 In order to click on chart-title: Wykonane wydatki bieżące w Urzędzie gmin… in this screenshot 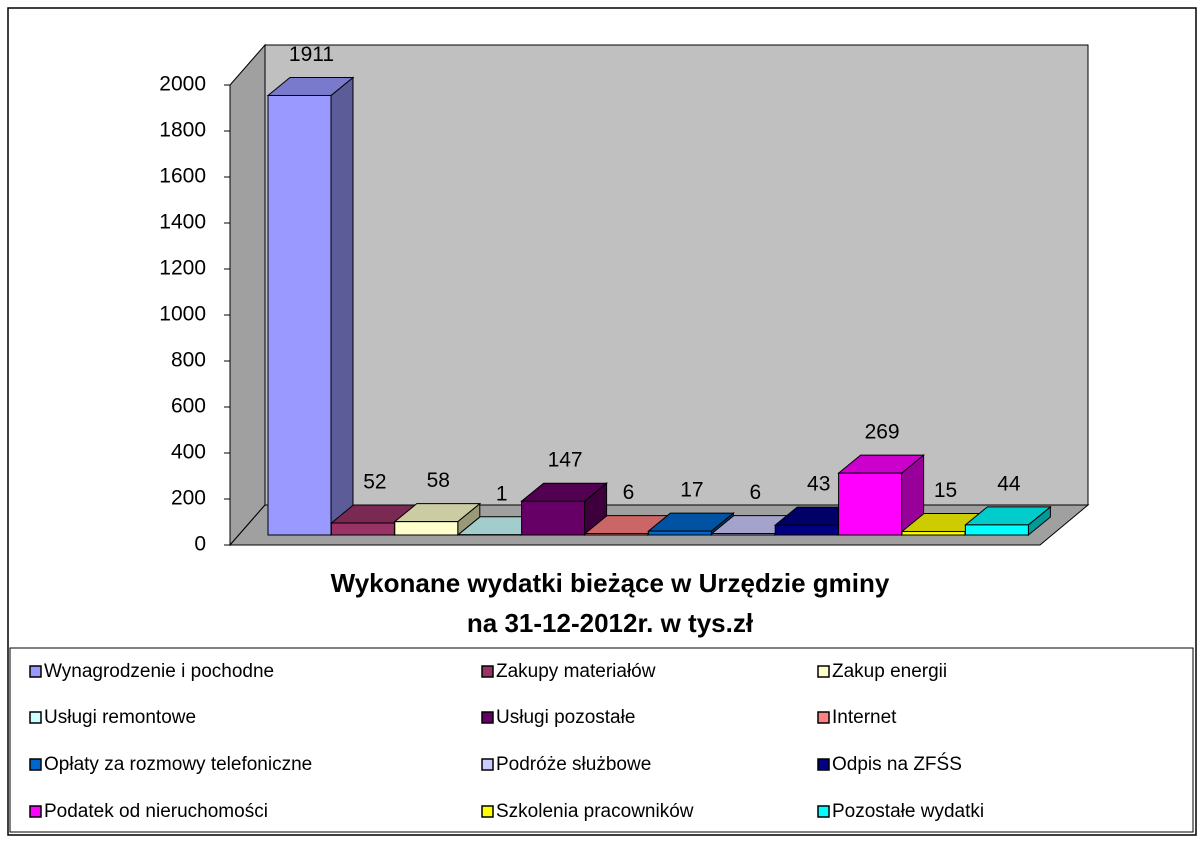, I will do `click(610, 583)`.